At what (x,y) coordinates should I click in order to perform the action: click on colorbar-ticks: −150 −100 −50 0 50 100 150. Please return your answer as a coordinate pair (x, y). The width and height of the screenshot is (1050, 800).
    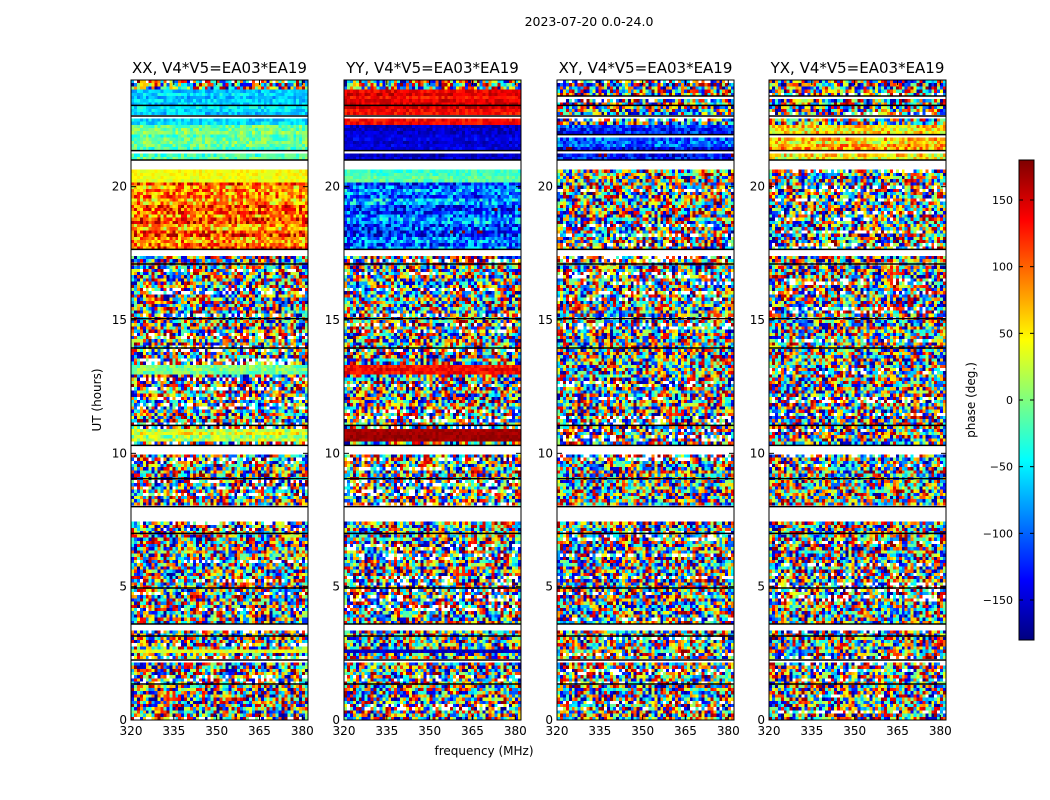
    Looking at the image, I should click on (1008, 400).